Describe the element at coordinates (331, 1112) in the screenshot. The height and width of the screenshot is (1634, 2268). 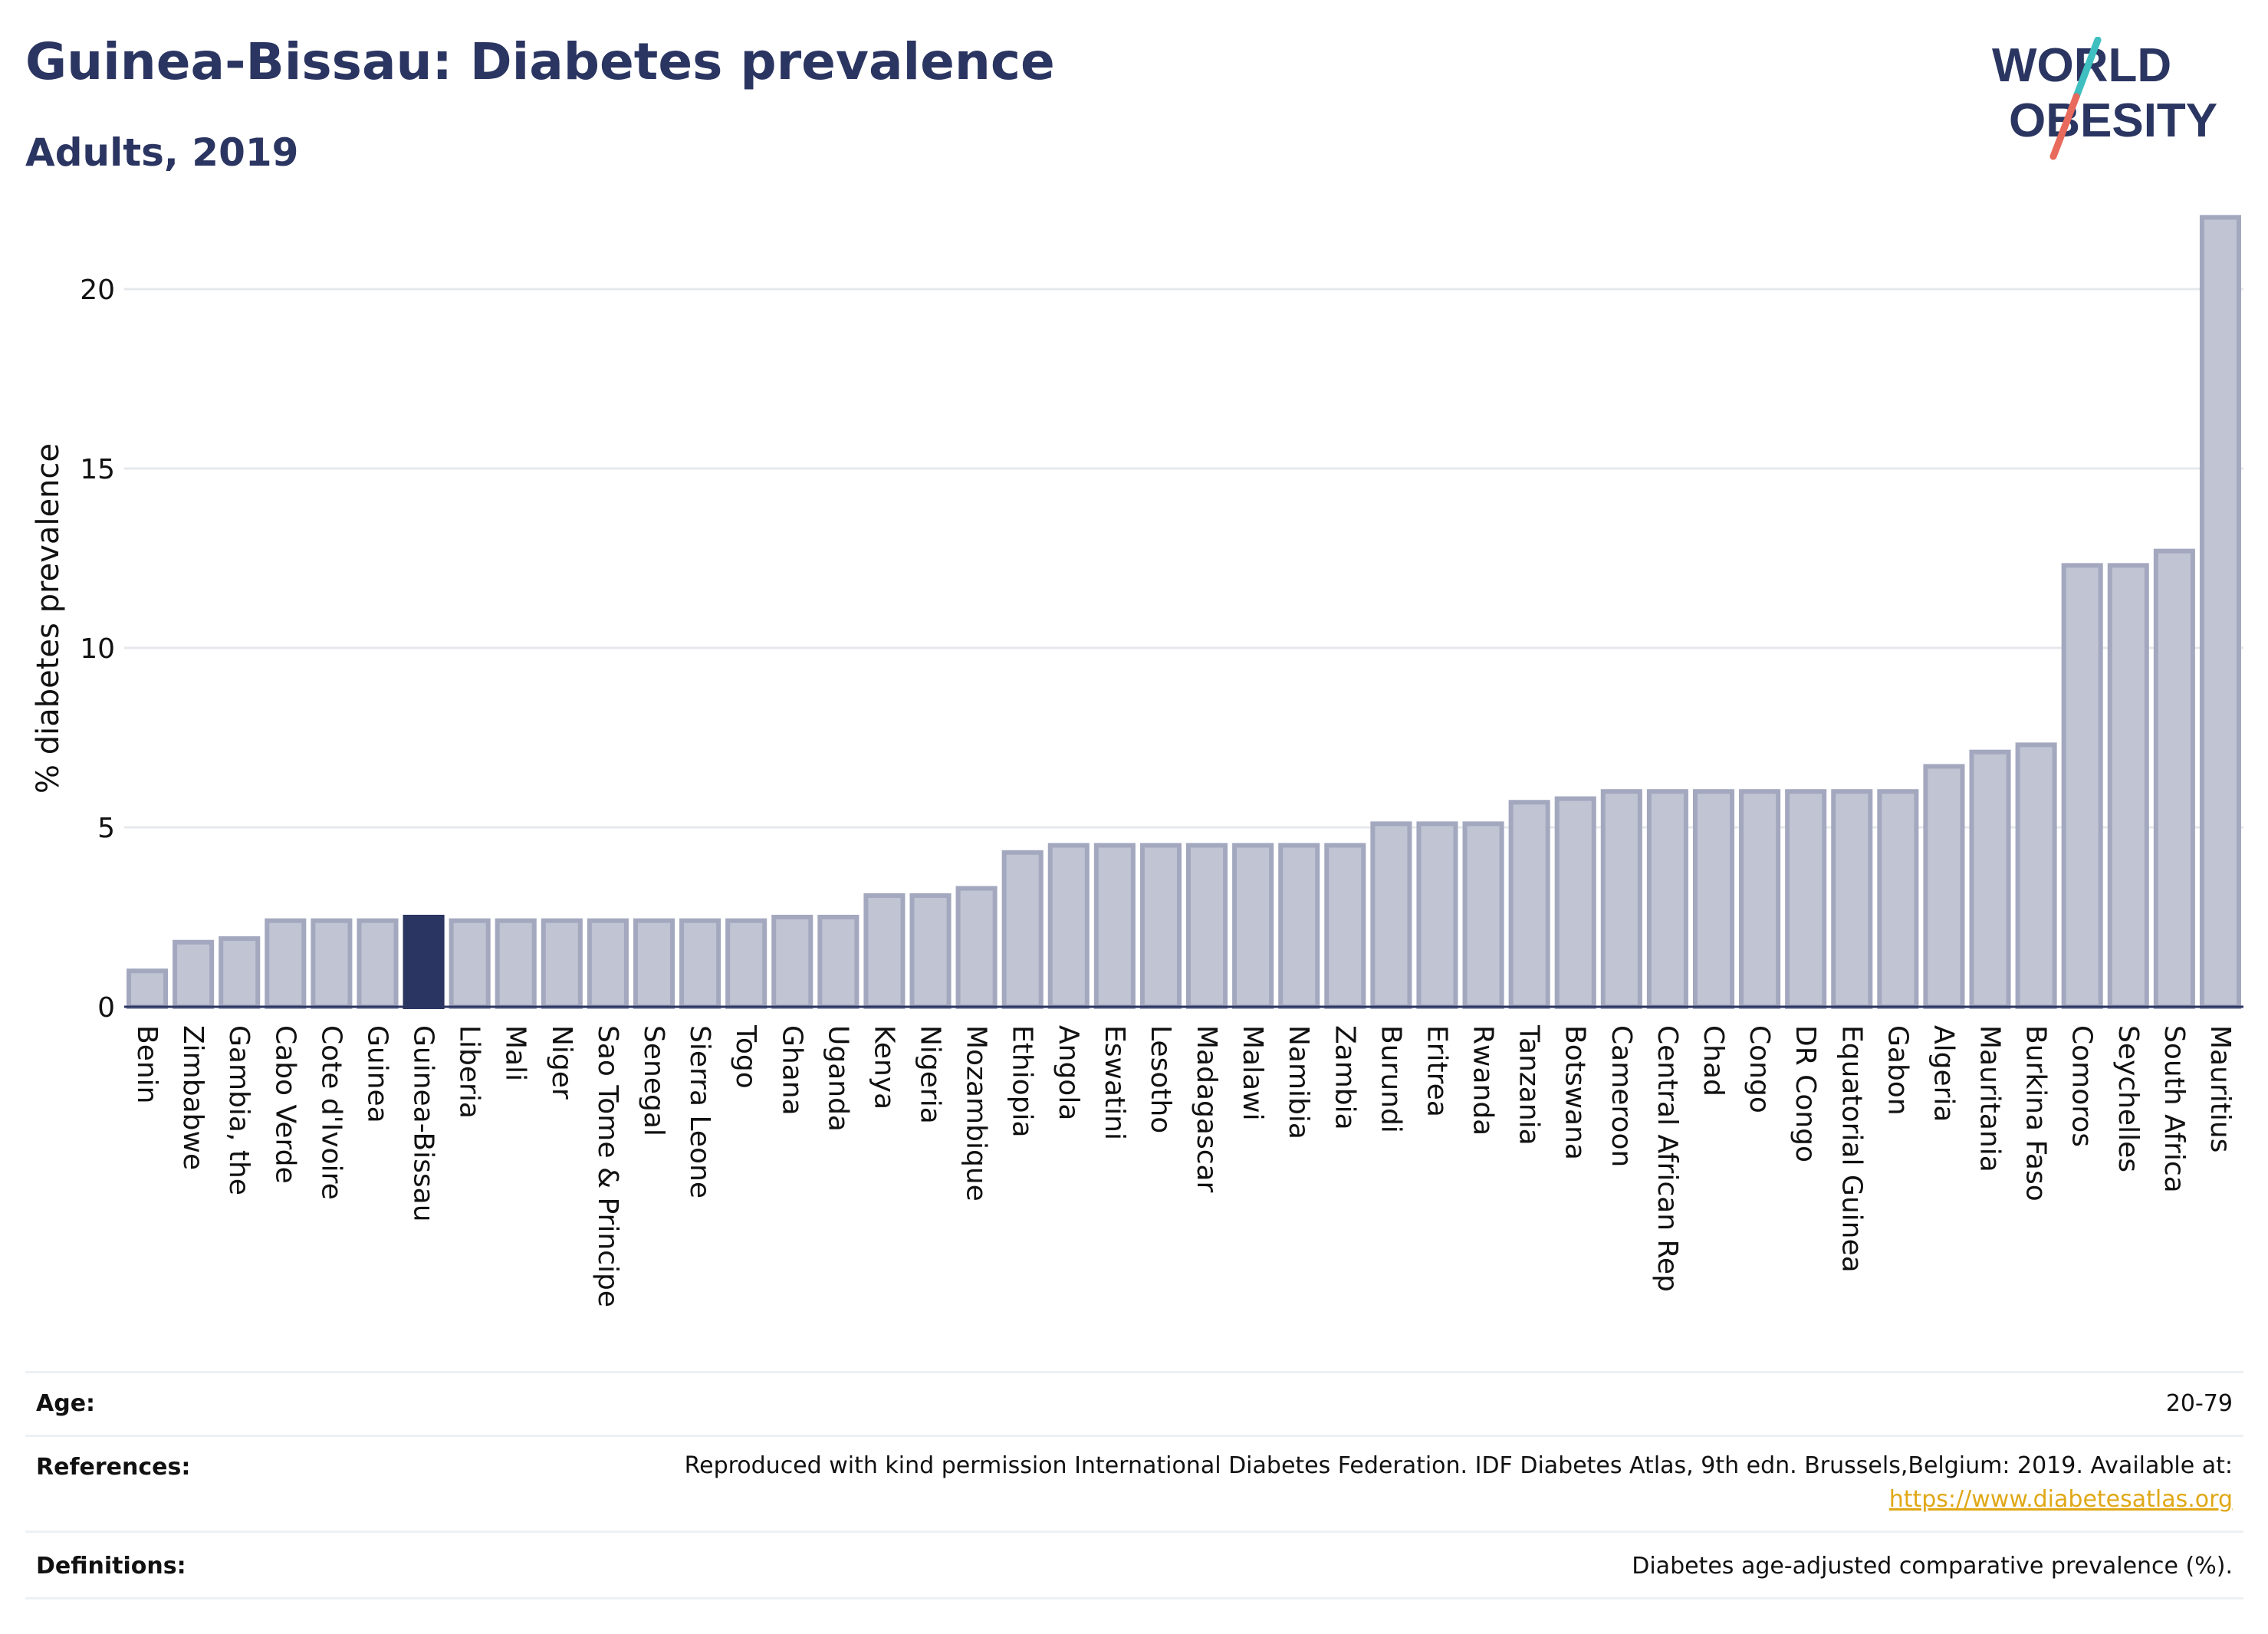
I see `x-tick-label: Cote d'Ivoire` at that location.